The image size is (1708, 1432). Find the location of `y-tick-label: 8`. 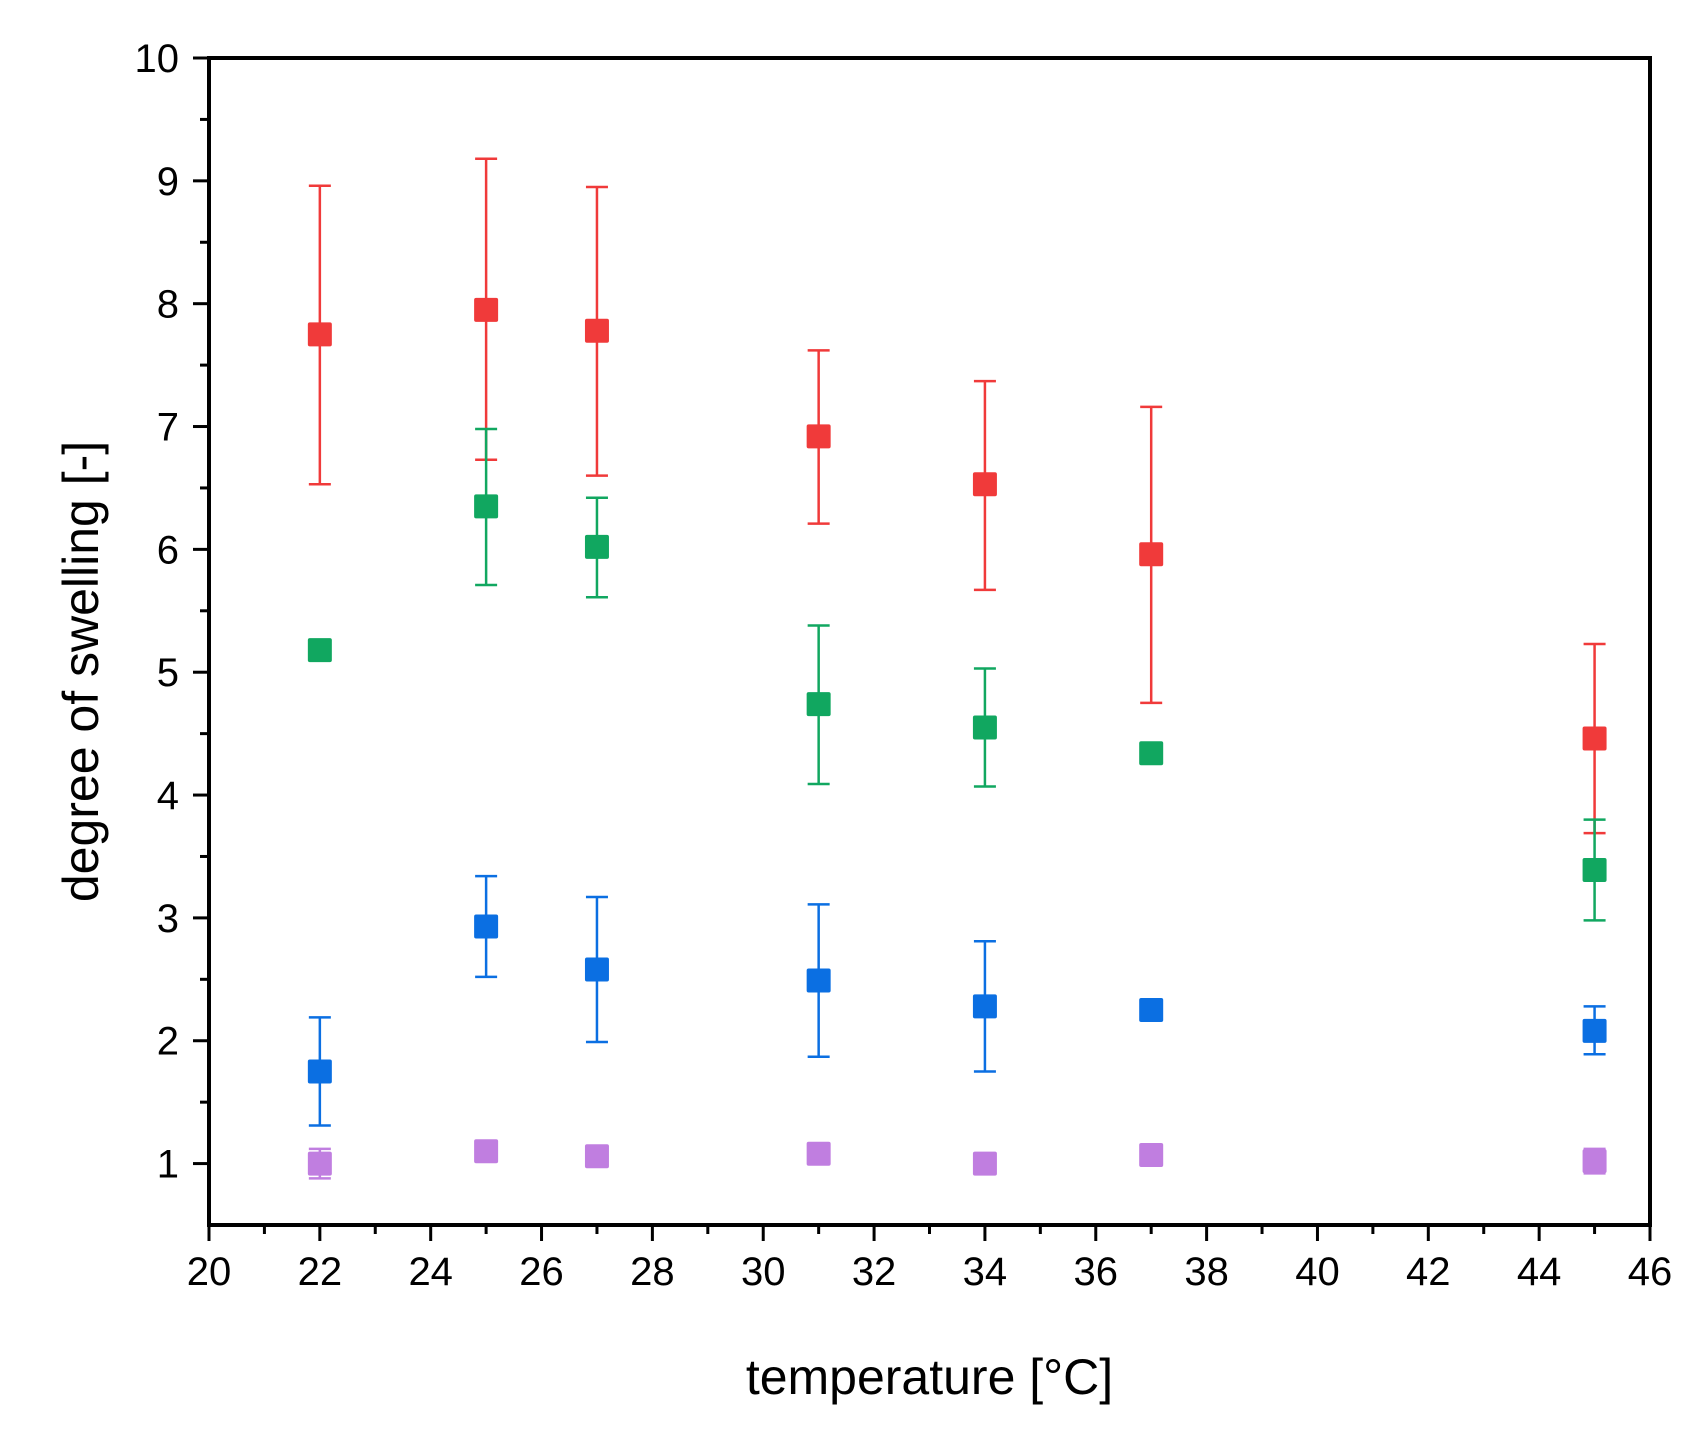

y-tick-label: 8 is located at coordinates (168, 305).